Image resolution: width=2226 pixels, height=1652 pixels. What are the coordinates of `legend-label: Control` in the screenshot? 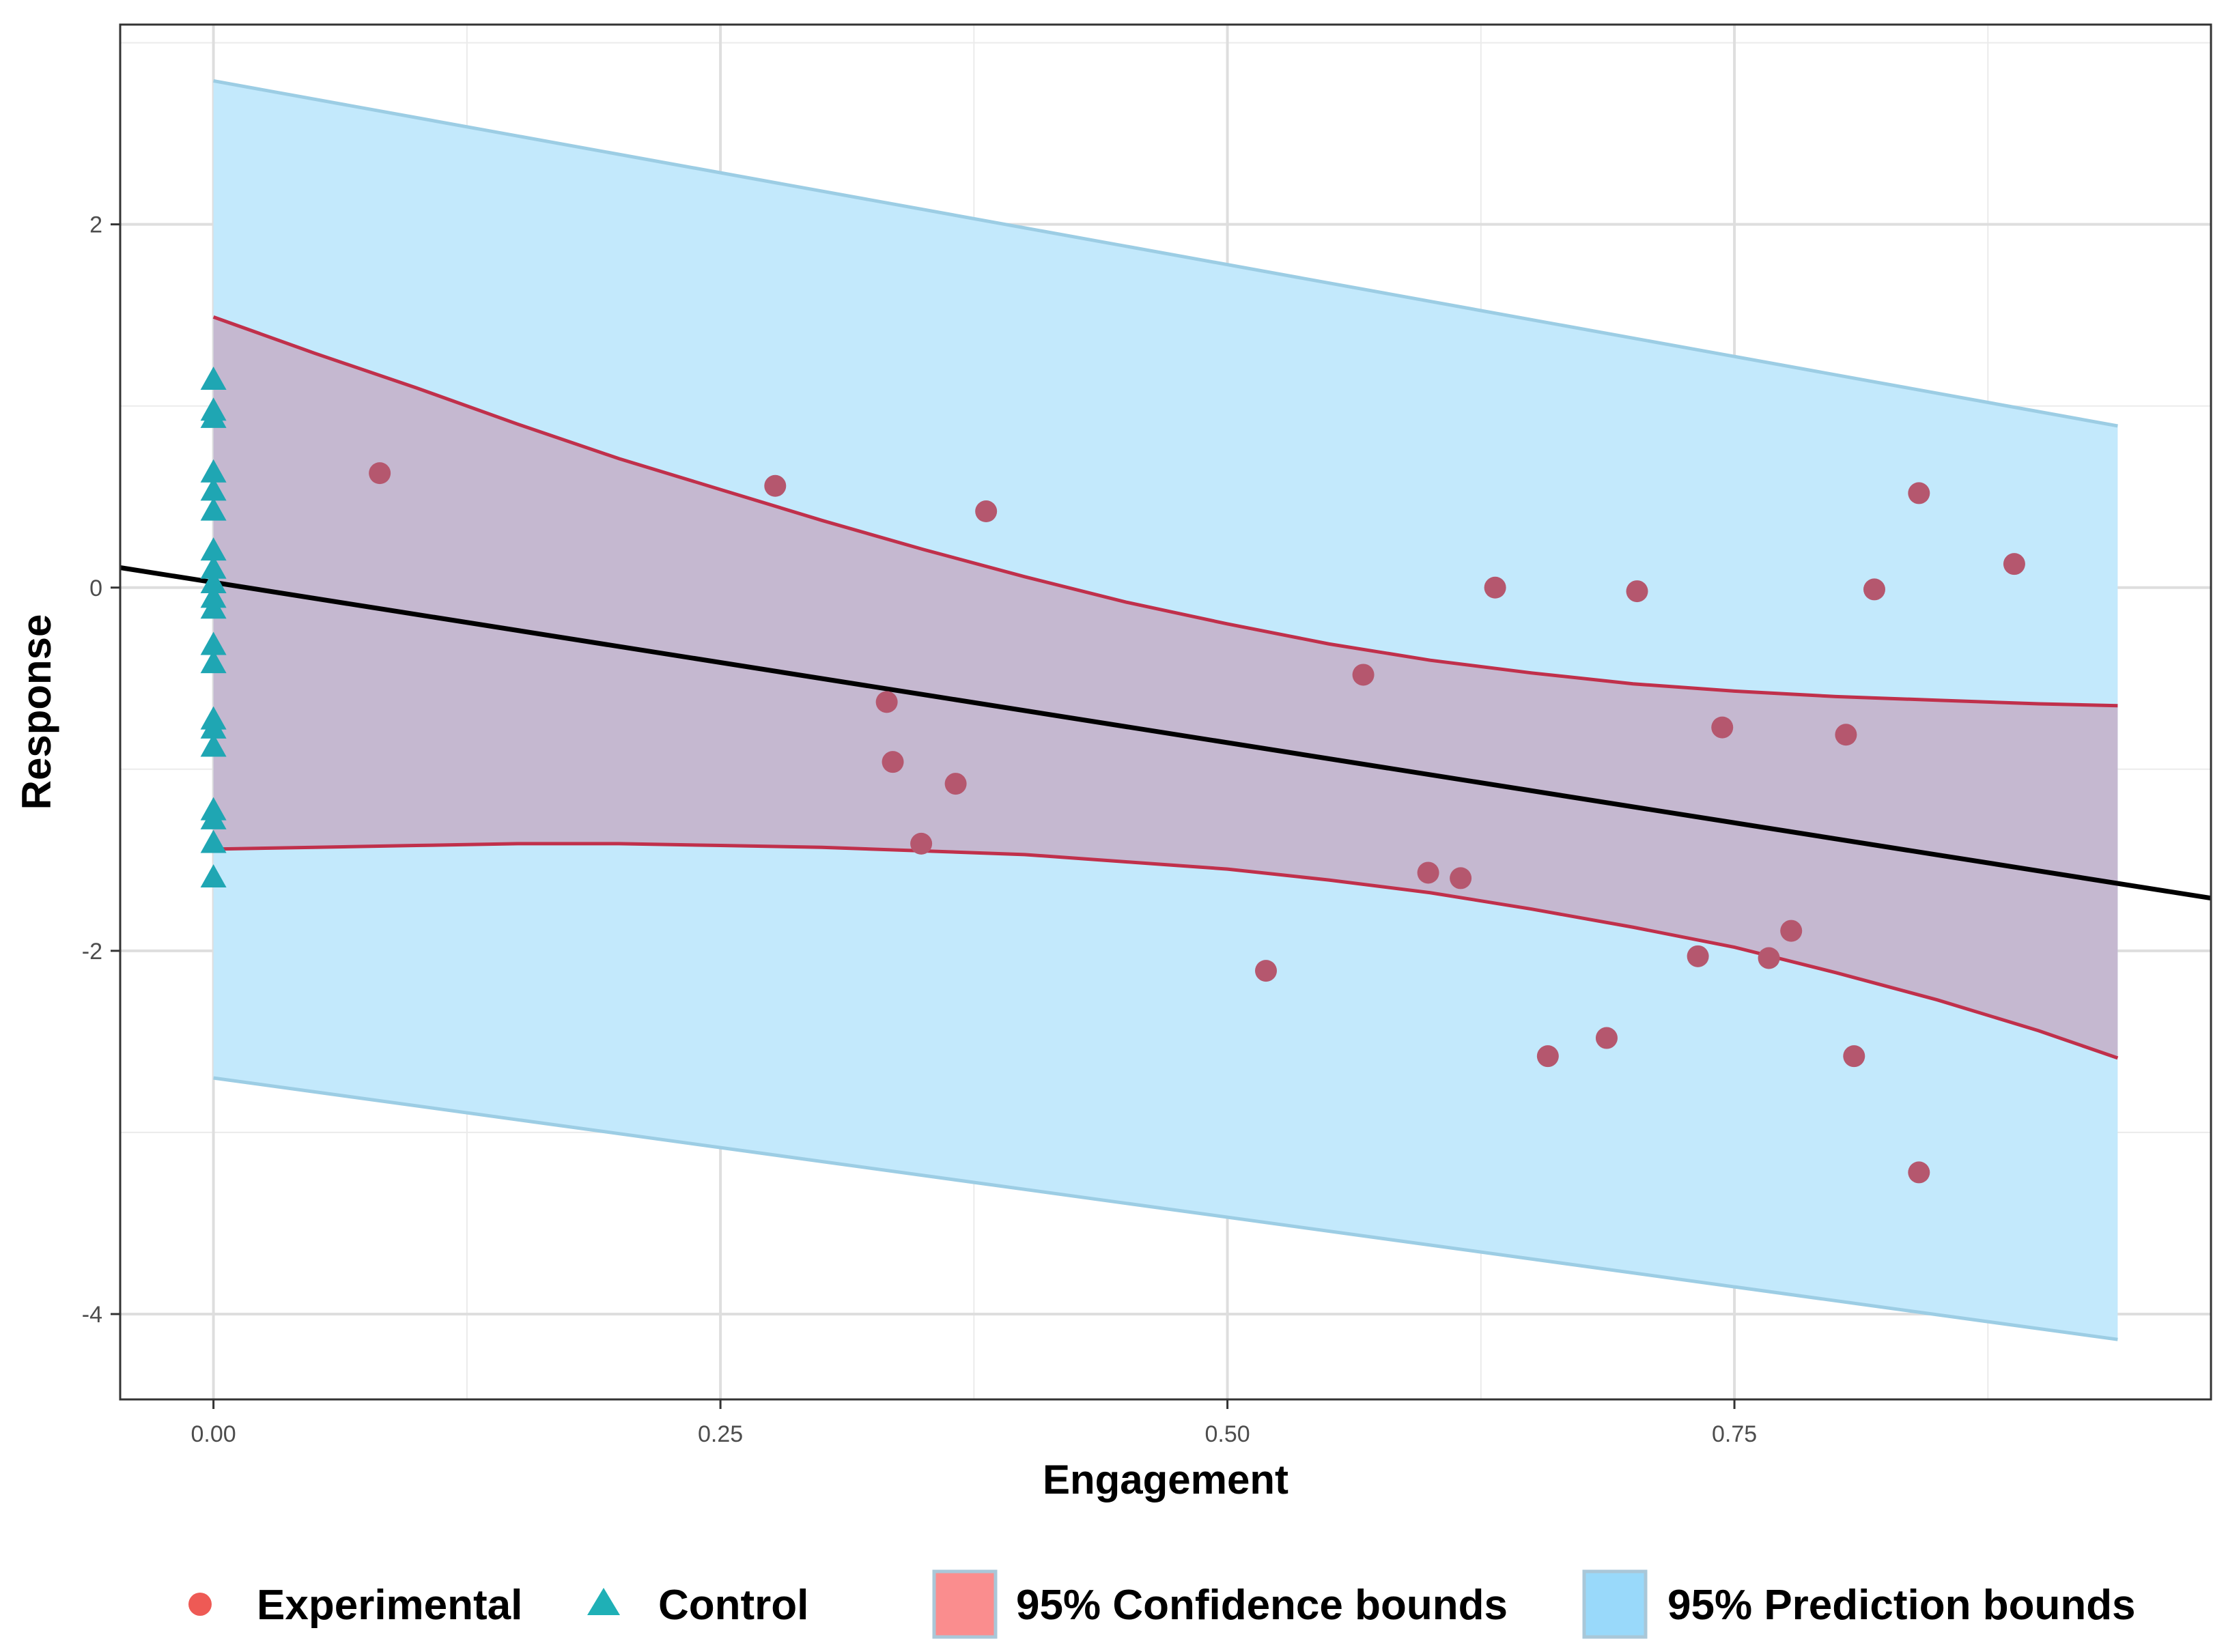 It's located at (733, 1605).